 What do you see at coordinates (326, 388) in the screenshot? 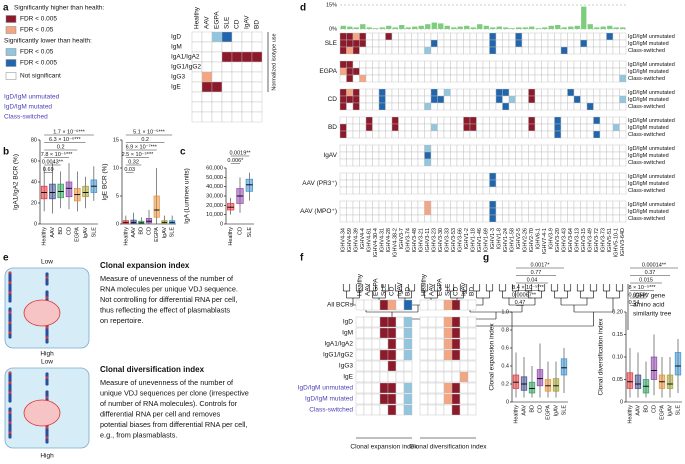
I see `row-label: IgD/IgM unmutated` at bounding box center [326, 388].